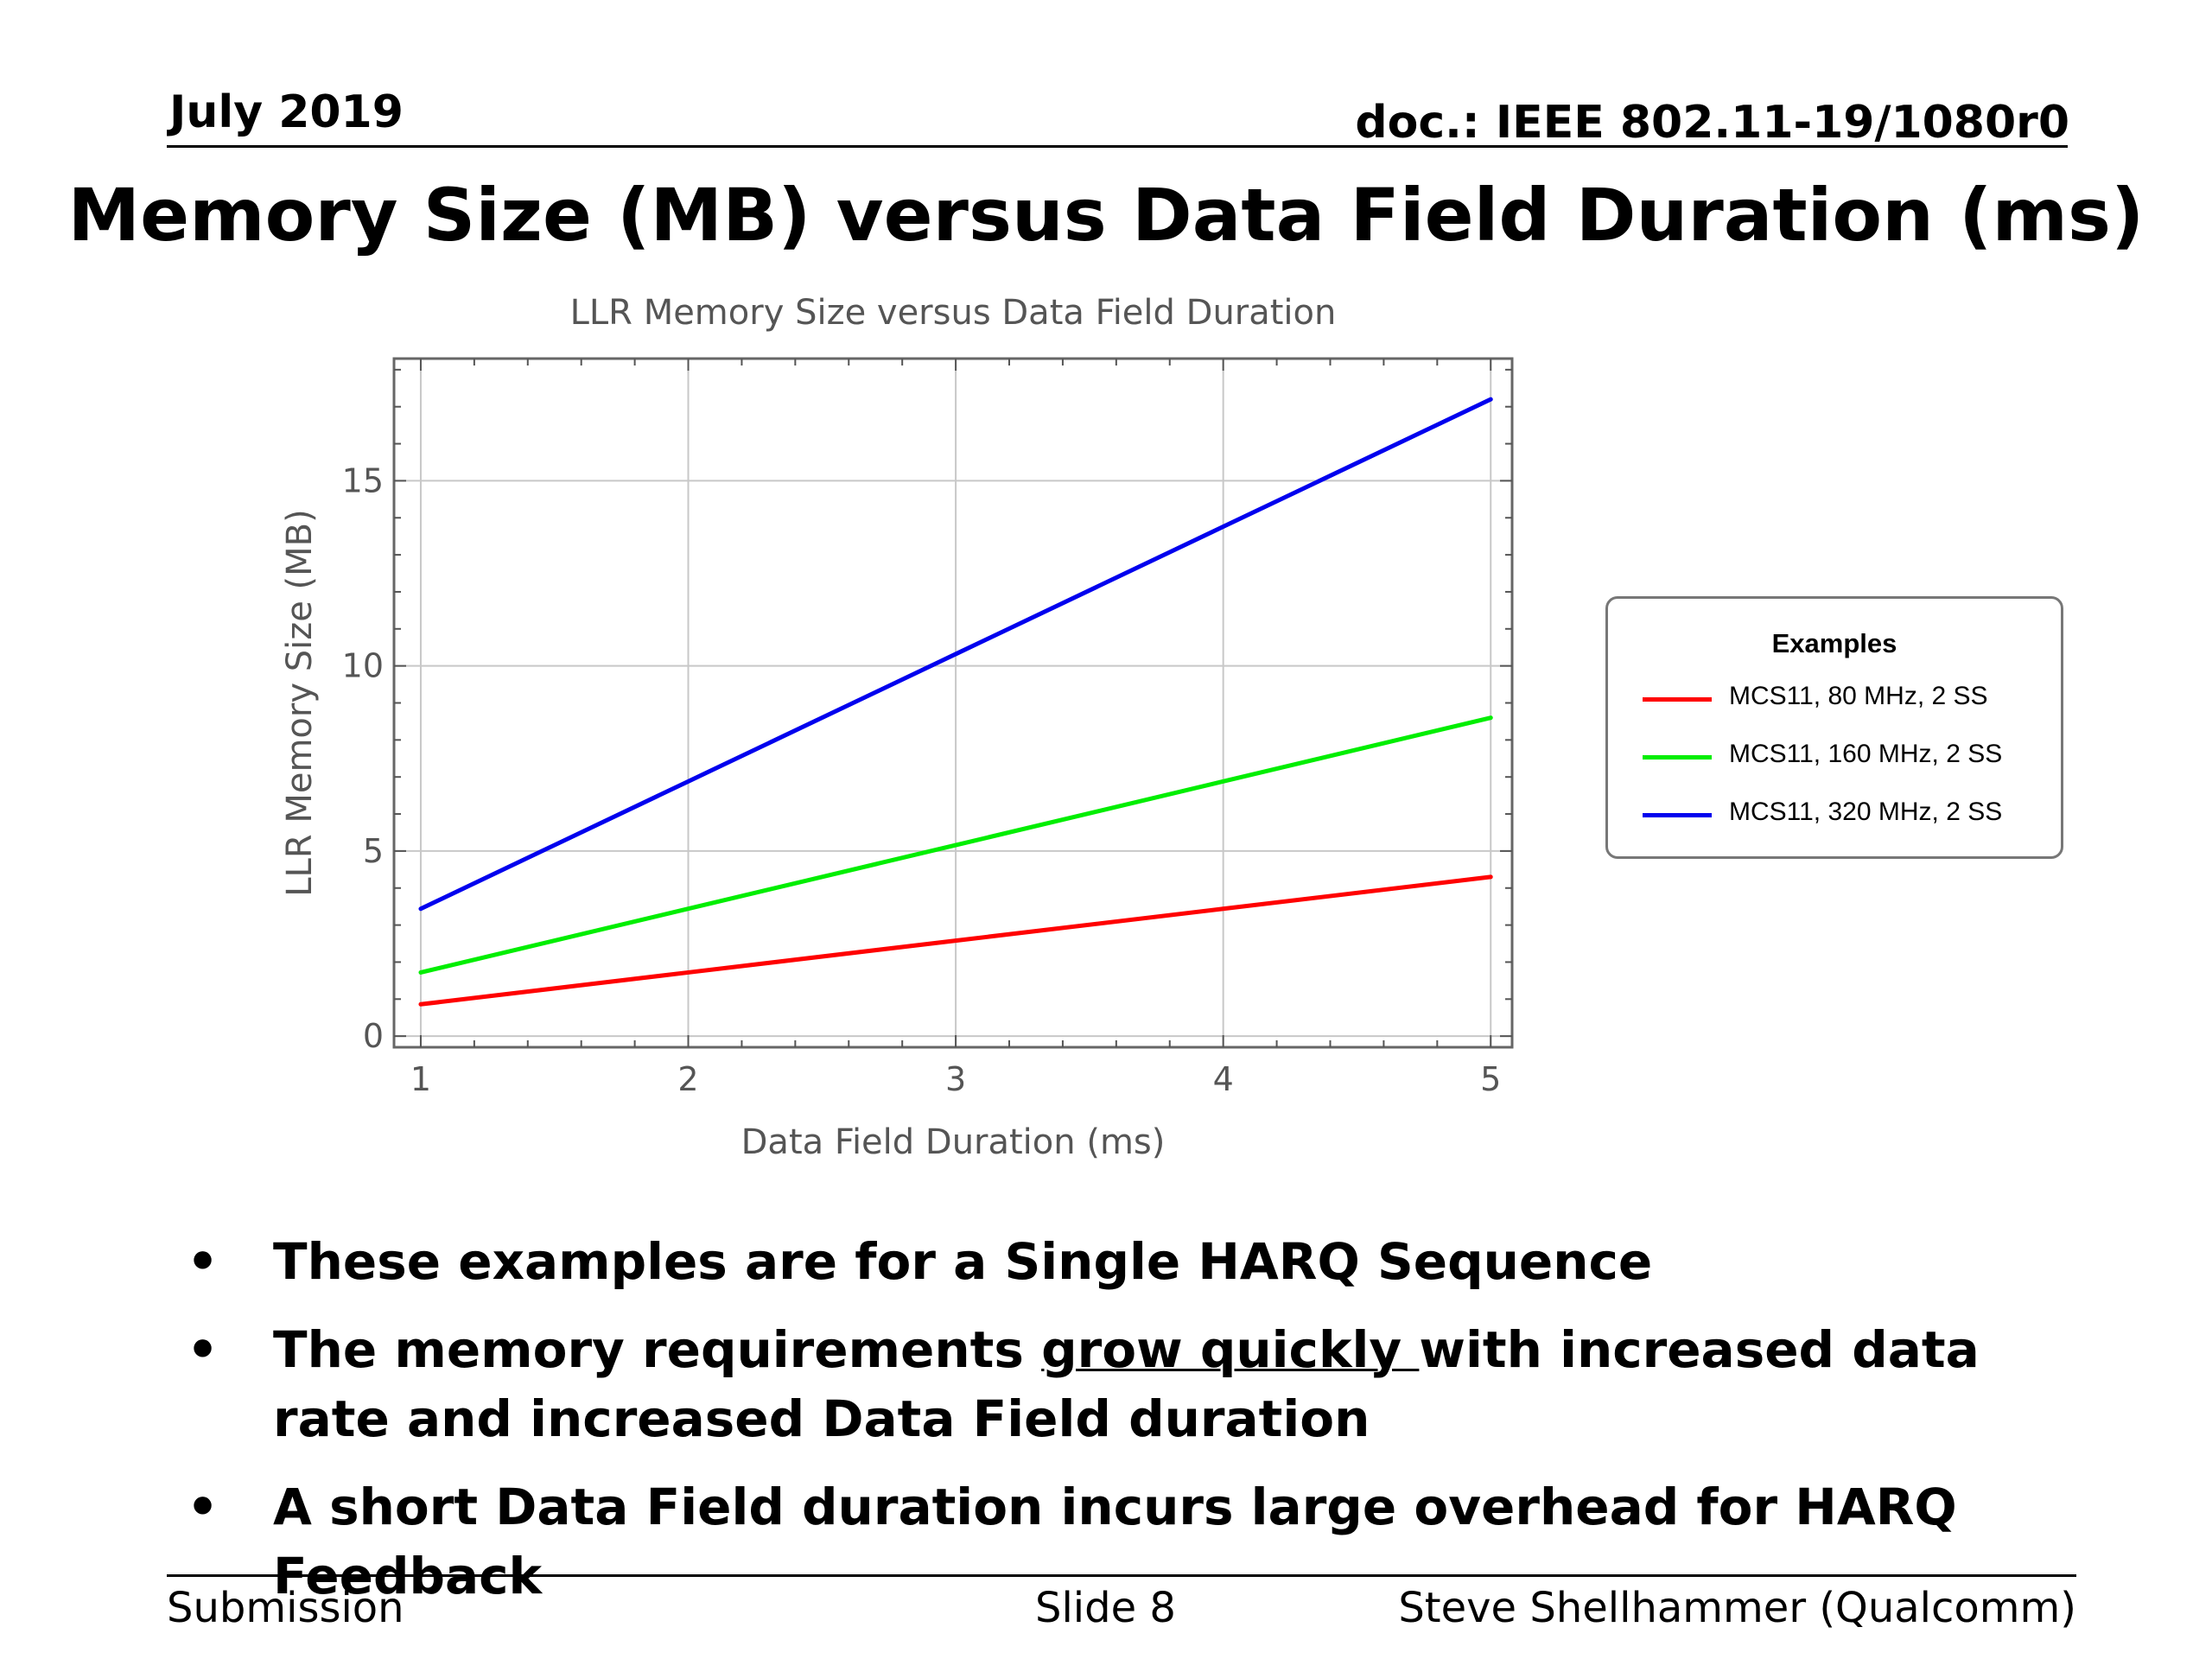 Image resolution: width=2212 pixels, height=1659 pixels. What do you see at coordinates (657, 1349) in the screenshot?
I see `bullet-text-pre: The memory requirements` at bounding box center [657, 1349].